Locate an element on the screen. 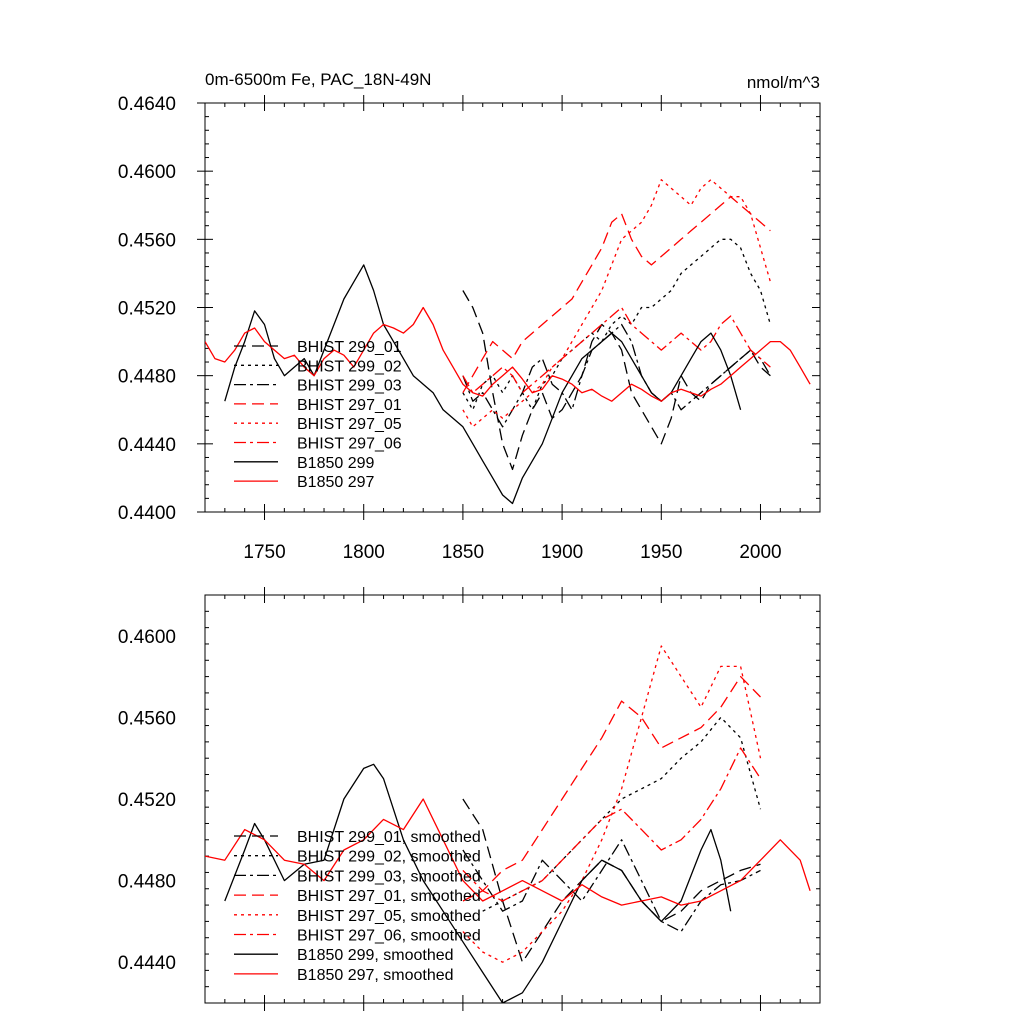  top-title: 0m-6500m Fe, PAC_18N-49N is located at coordinates (318, 79).